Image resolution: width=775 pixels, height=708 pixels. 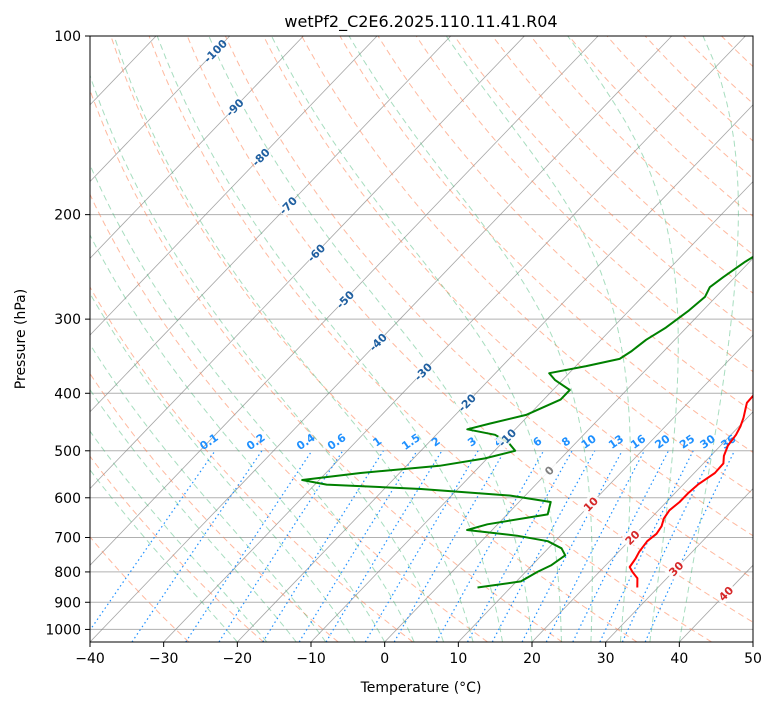 What do you see at coordinates (67, 37) in the screenshot?
I see `y-tick-label: 100` at bounding box center [67, 37].